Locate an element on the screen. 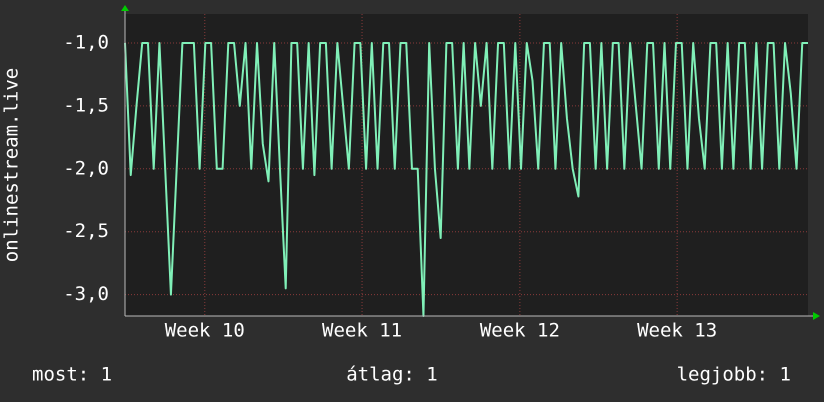 This screenshot has width=824, height=402. x-tick-label: Week 10 is located at coordinates (205, 331).